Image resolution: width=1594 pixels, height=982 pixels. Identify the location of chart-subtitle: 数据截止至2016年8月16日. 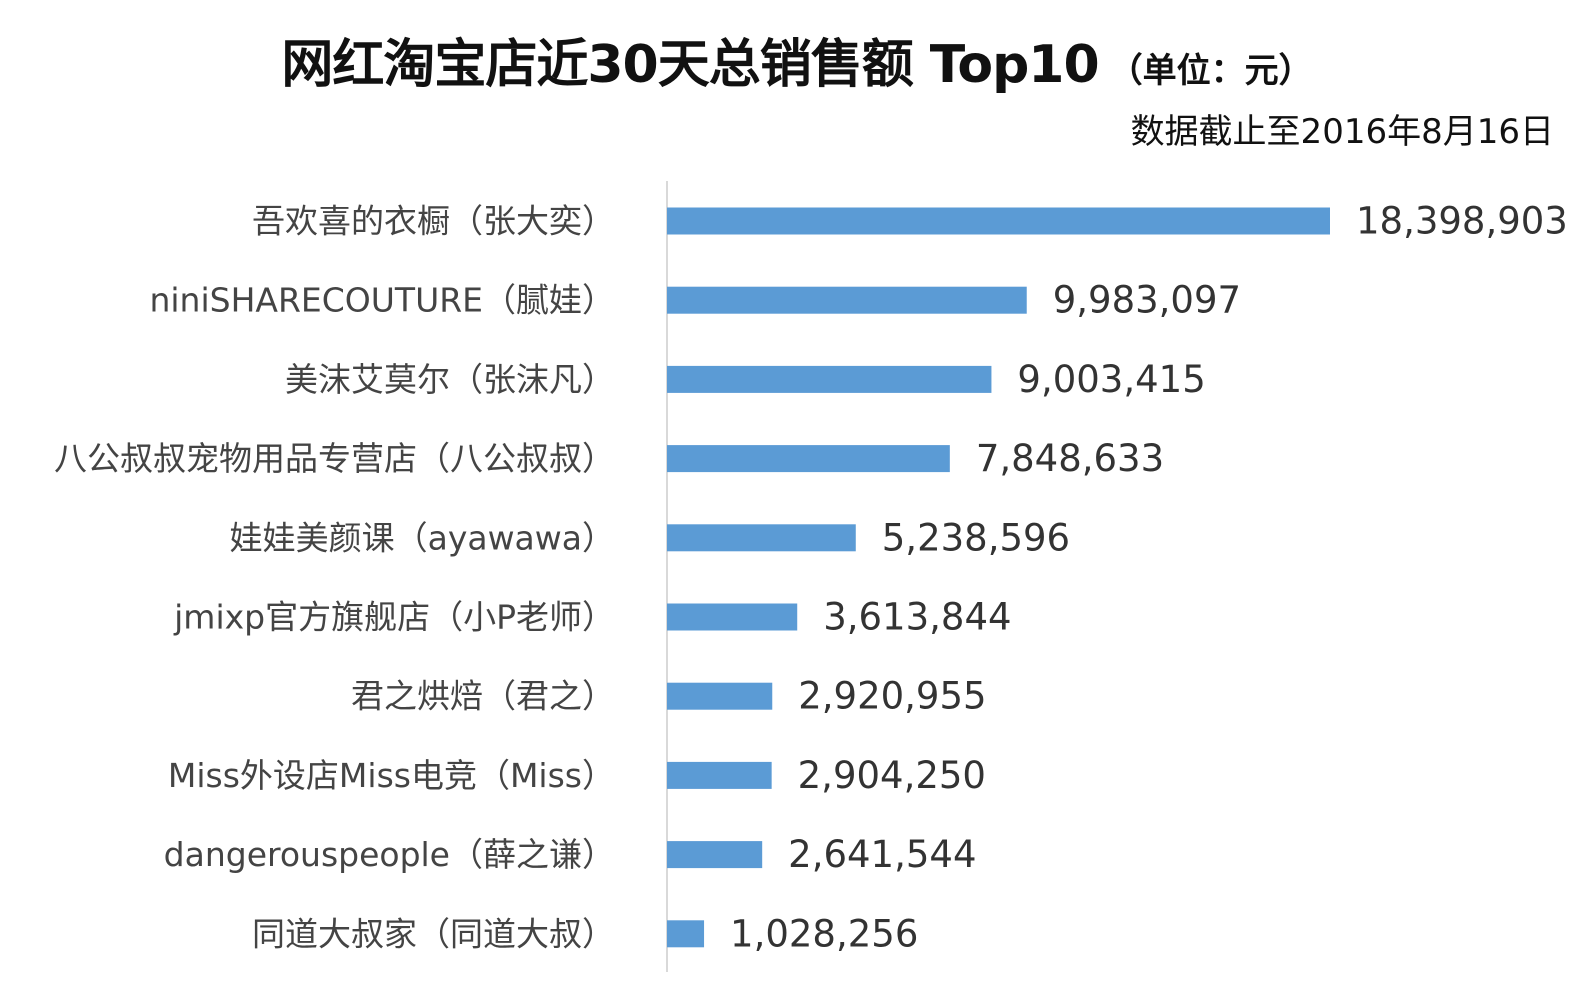
(1342, 132).